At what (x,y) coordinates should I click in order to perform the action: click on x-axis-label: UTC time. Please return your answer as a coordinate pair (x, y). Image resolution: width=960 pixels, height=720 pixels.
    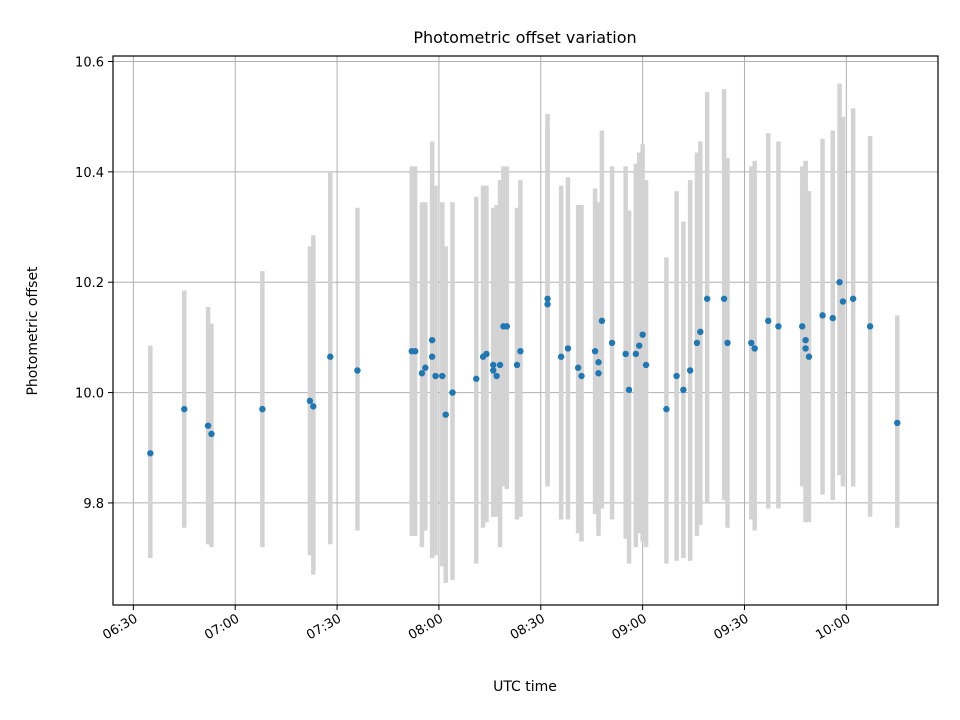
    Looking at the image, I should click on (525, 687).